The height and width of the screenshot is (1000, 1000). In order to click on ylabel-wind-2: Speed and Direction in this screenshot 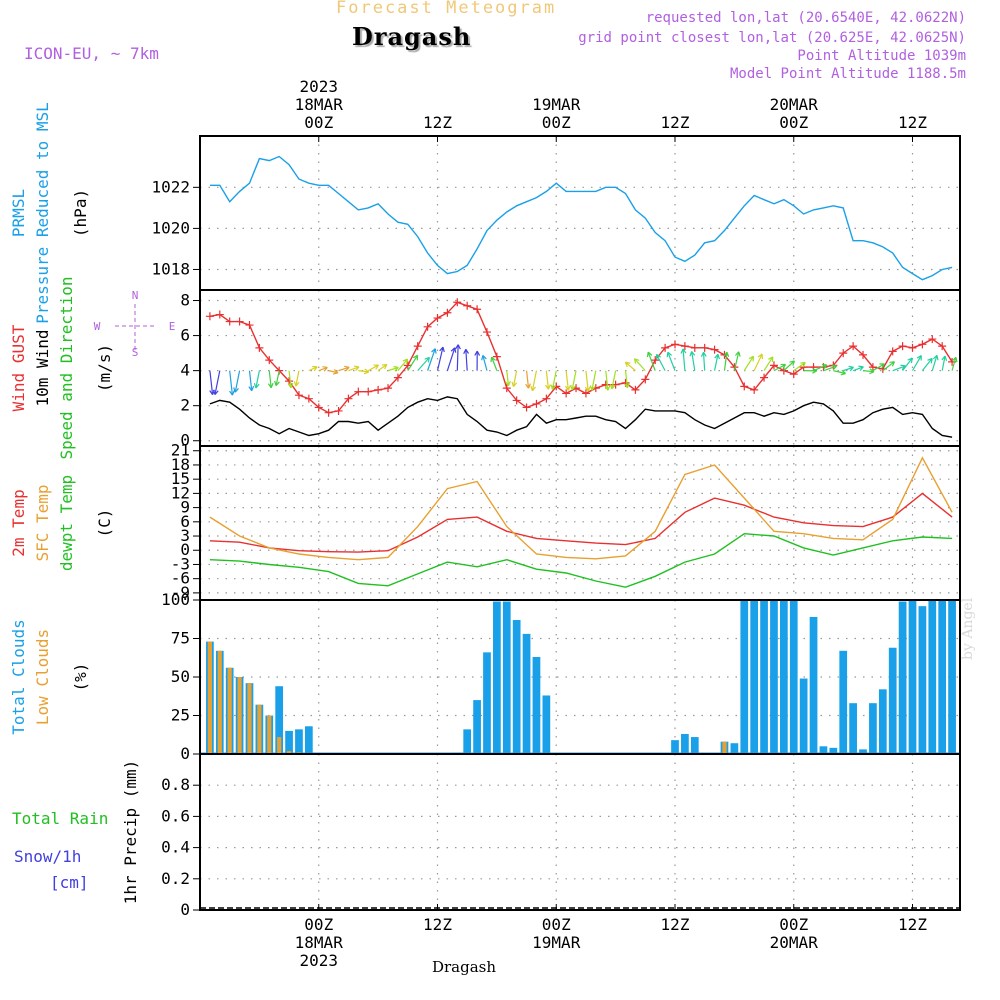, I will do `click(66, 367)`.